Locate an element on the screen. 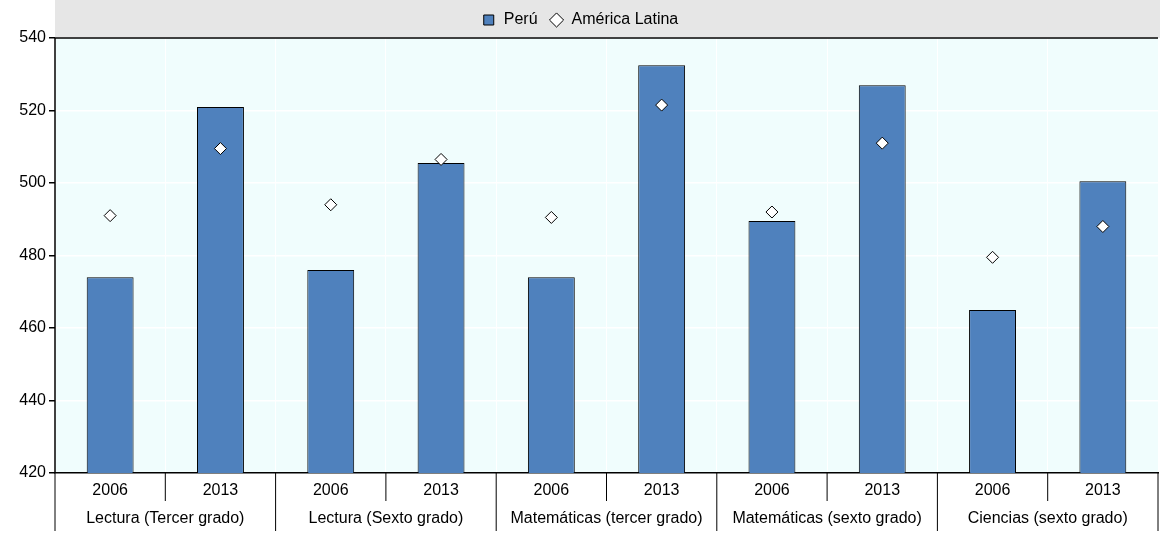 The image size is (1165, 533). y-tick-label: 520 is located at coordinates (33, 109).